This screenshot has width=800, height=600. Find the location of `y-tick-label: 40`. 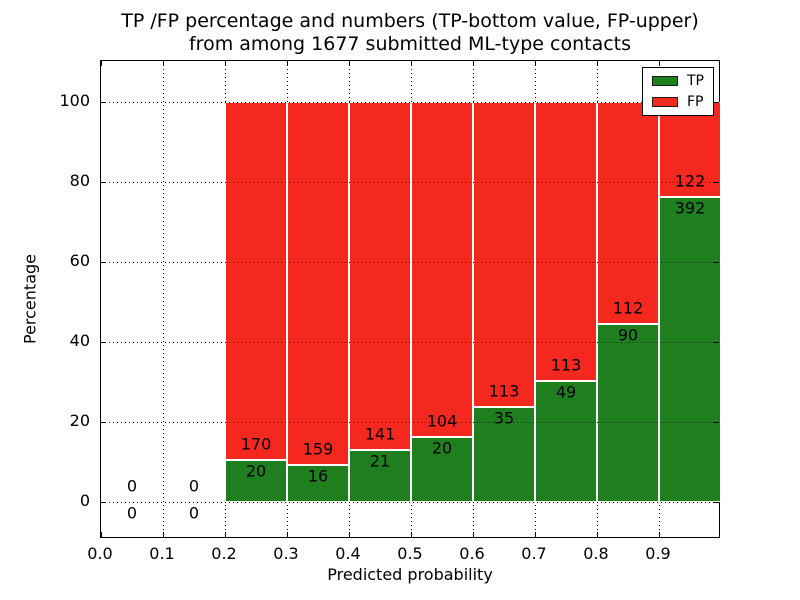

y-tick-label: 40 is located at coordinates (79, 340).